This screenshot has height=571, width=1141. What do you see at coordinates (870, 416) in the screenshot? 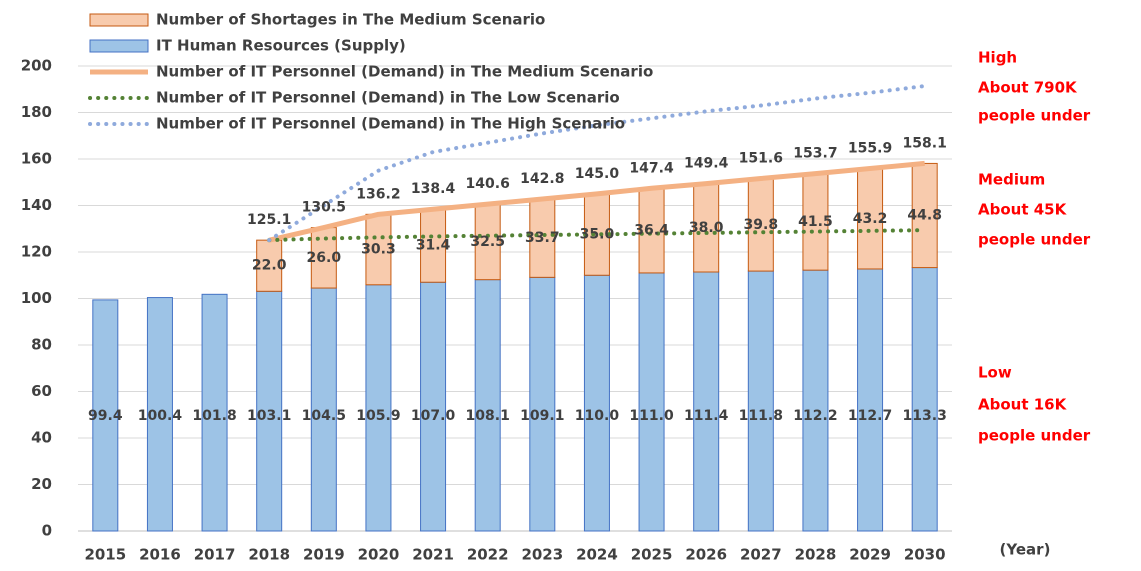
I see `data-label: 112.7` at bounding box center [870, 416].